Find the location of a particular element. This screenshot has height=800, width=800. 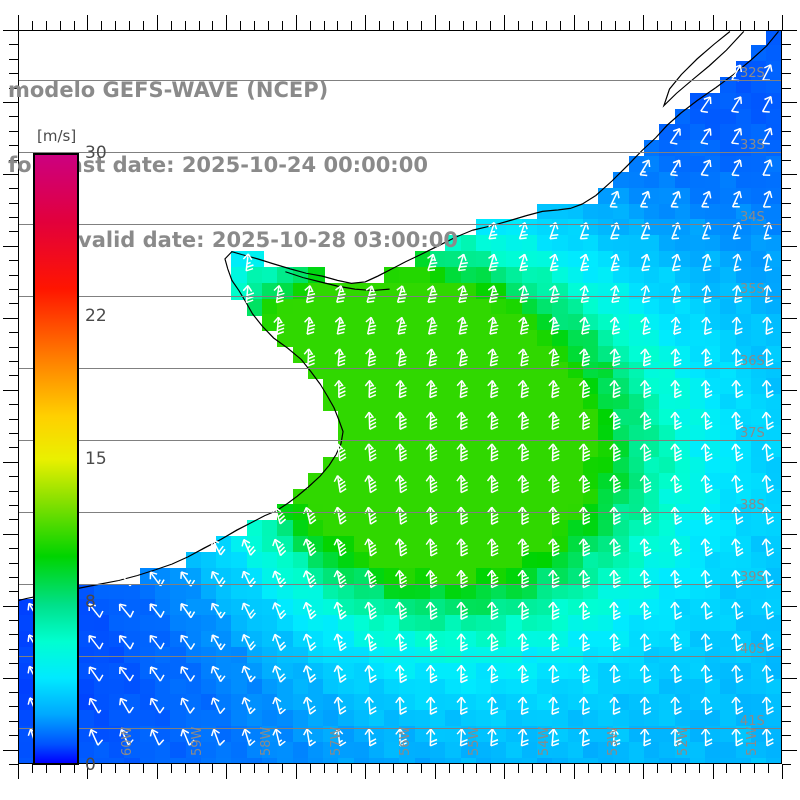

colorbar-unit-label: [m/s] is located at coordinates (57, 136).